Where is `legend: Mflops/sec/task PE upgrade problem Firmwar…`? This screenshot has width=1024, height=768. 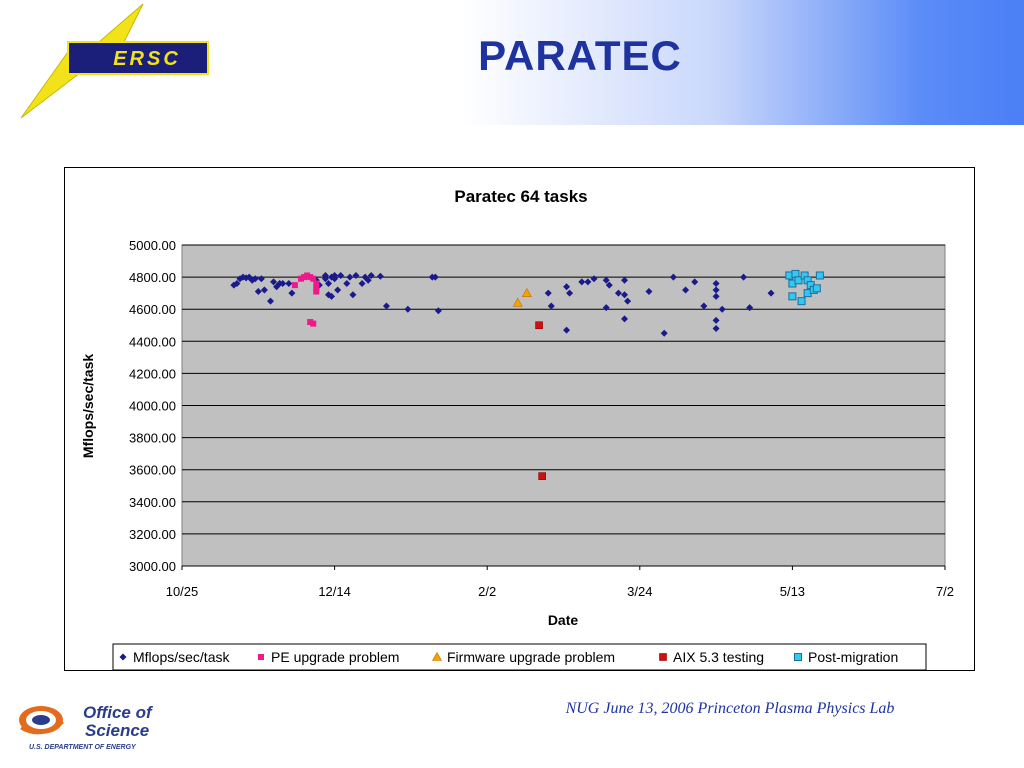 legend: Mflops/sec/task PE upgrade problem Firmwar… is located at coordinates (508, 657).